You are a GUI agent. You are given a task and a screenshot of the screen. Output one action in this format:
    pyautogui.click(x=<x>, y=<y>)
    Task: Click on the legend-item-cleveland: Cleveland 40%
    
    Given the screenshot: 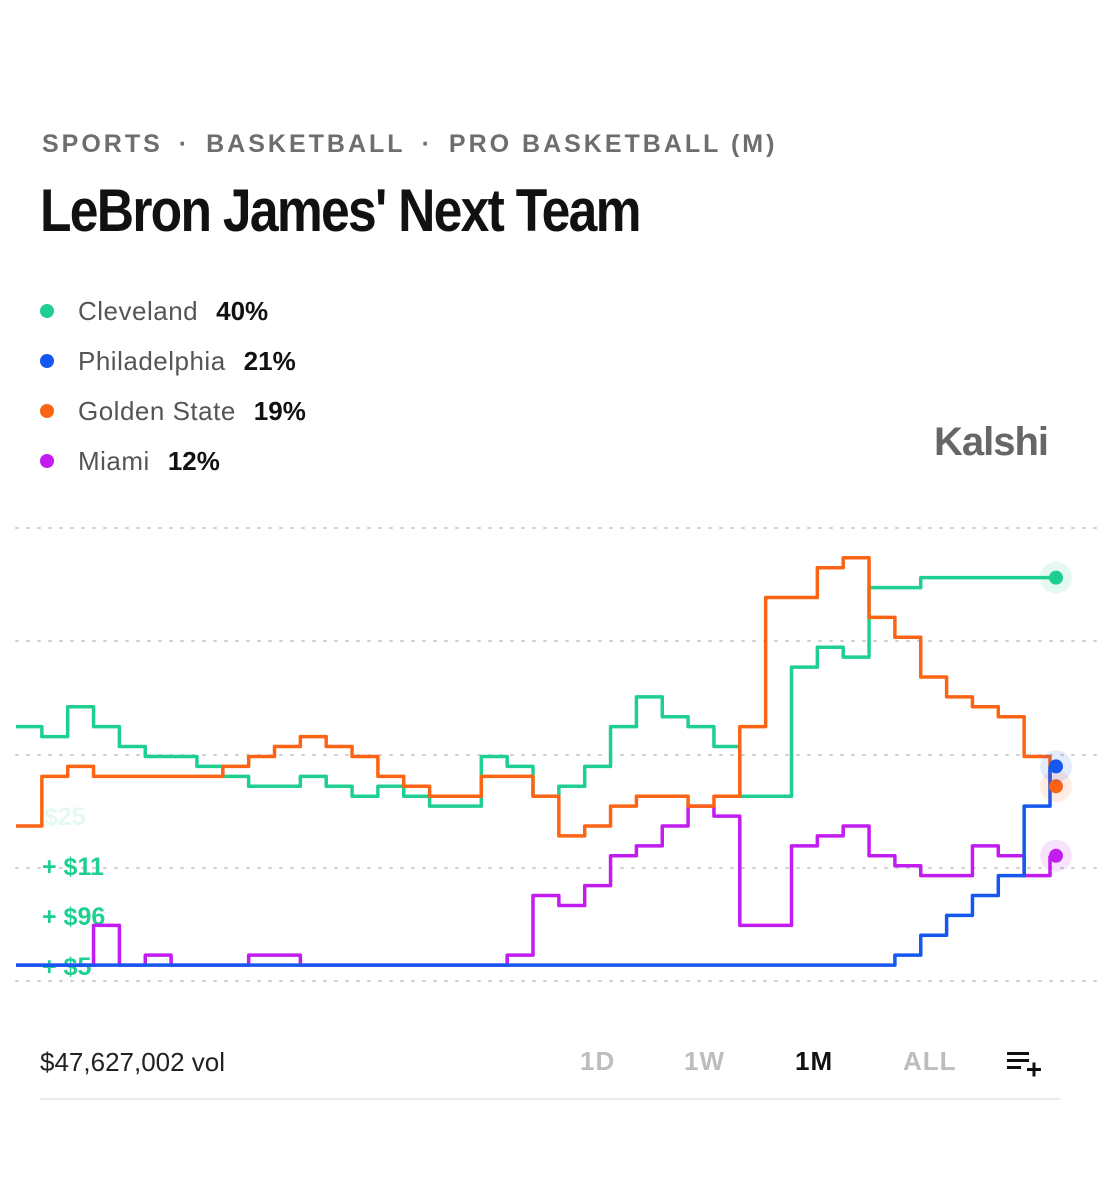 What is the action you would take?
    pyautogui.click(x=173, y=311)
    